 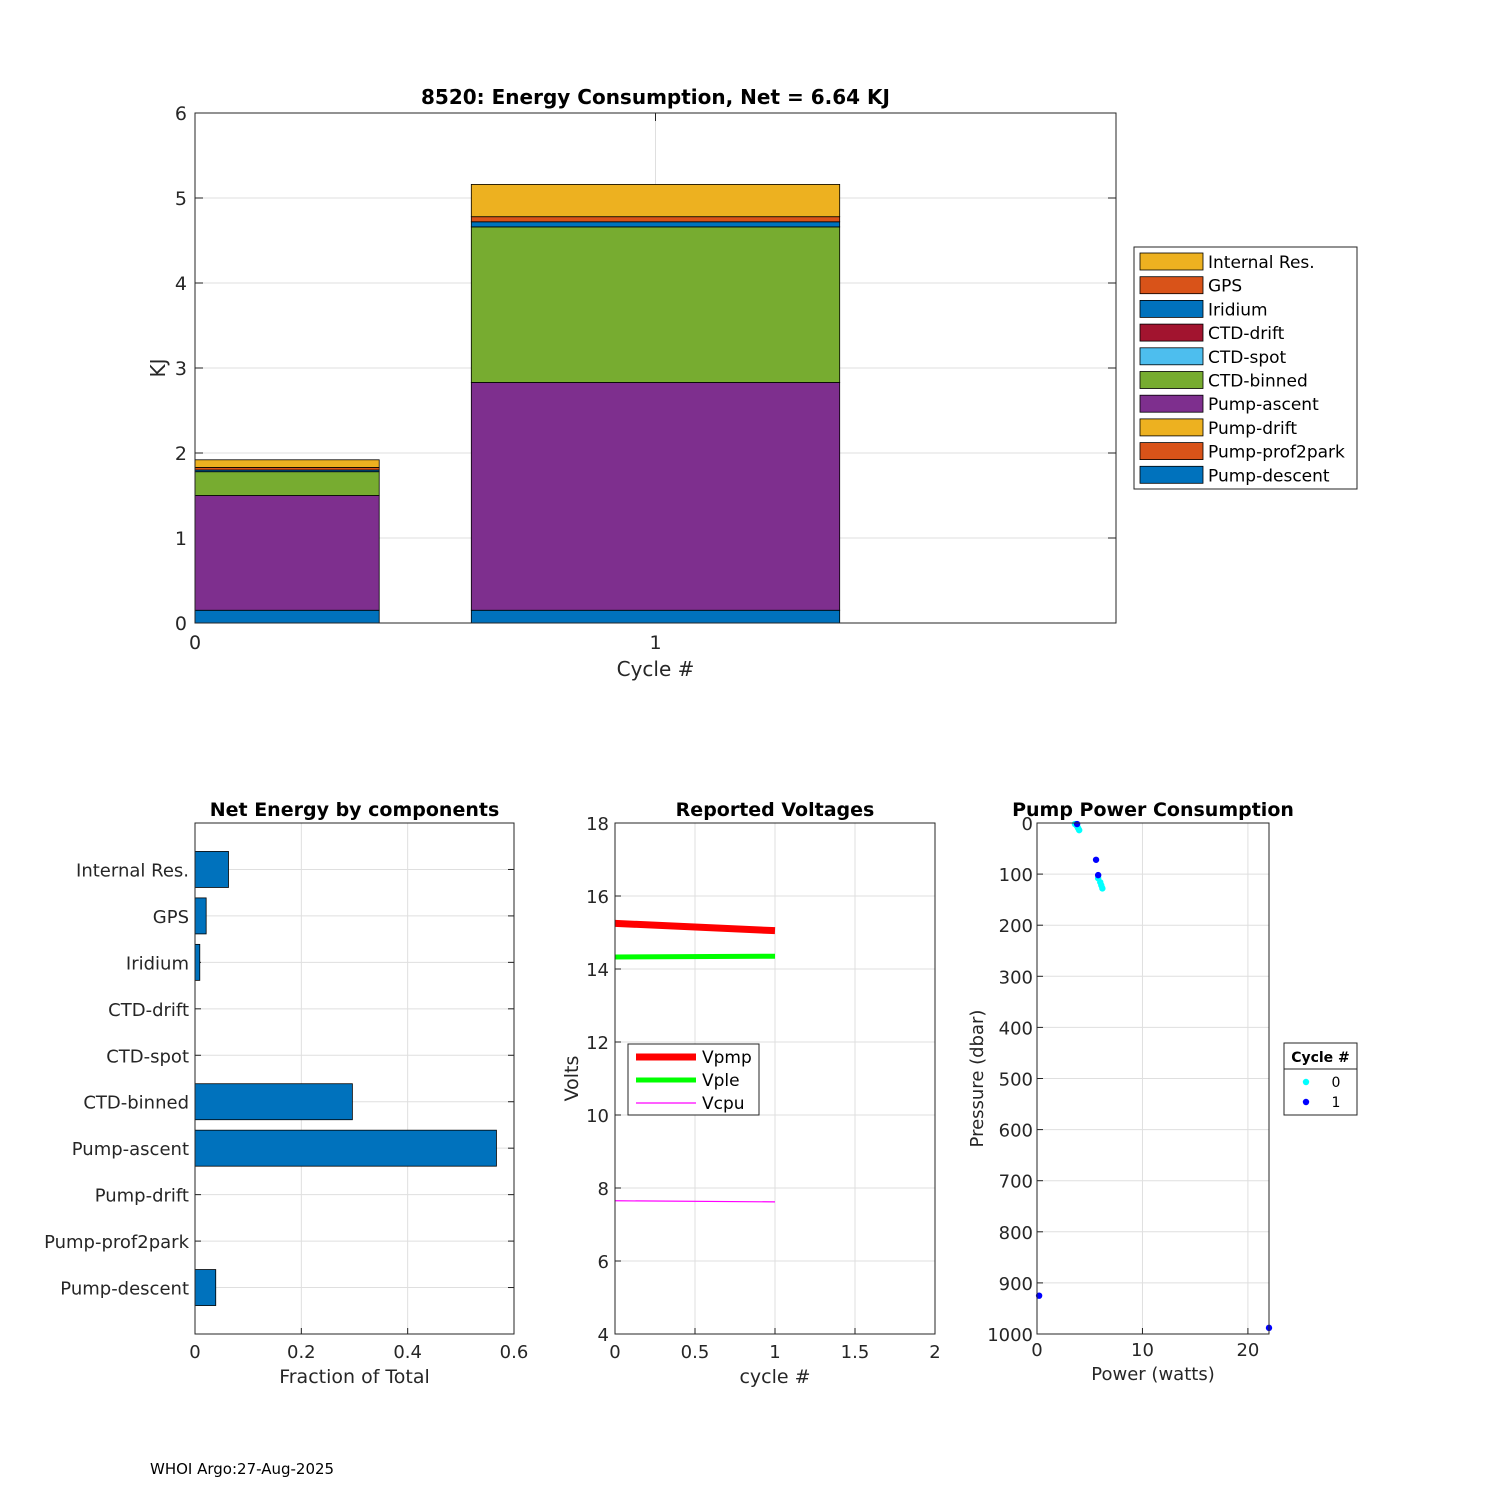 I want to click on pump-legend: Cycle # 0 1, so click(x=1320, y=1079).